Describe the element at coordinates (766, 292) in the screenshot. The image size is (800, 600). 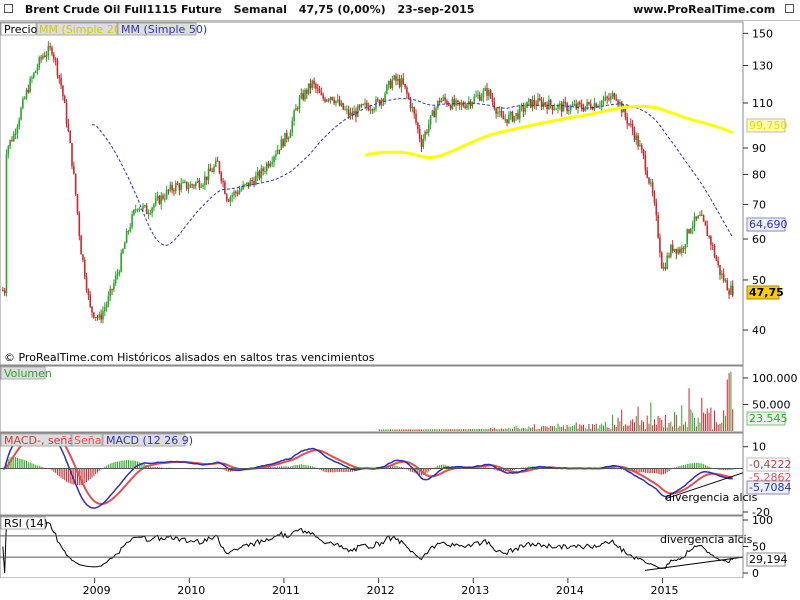
I see `last-price: 47,75` at that location.